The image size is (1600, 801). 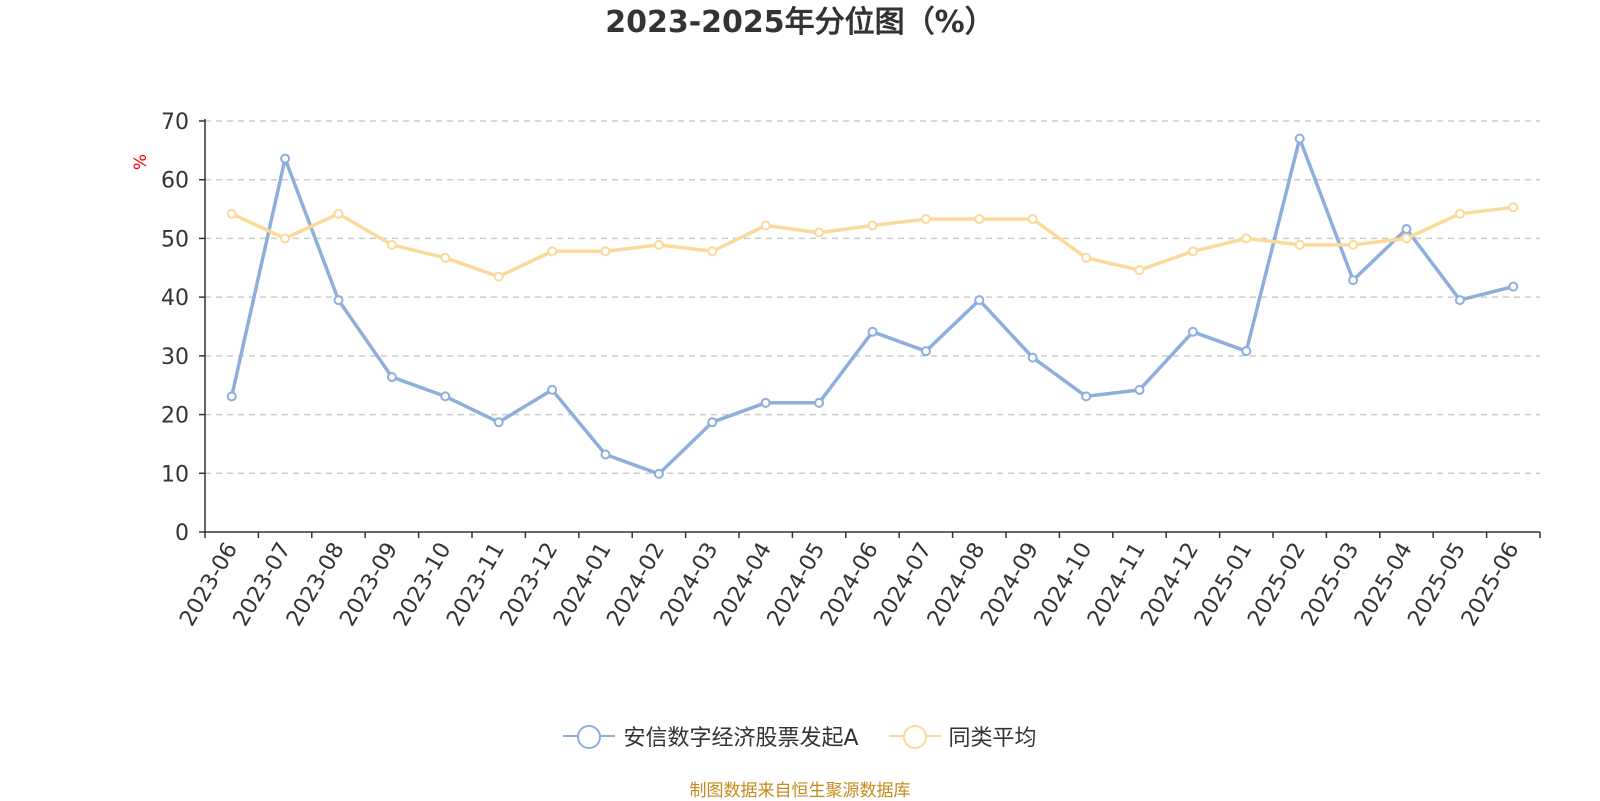 What do you see at coordinates (992, 738) in the screenshot?
I see `legend-label: 同类平均` at bounding box center [992, 738].